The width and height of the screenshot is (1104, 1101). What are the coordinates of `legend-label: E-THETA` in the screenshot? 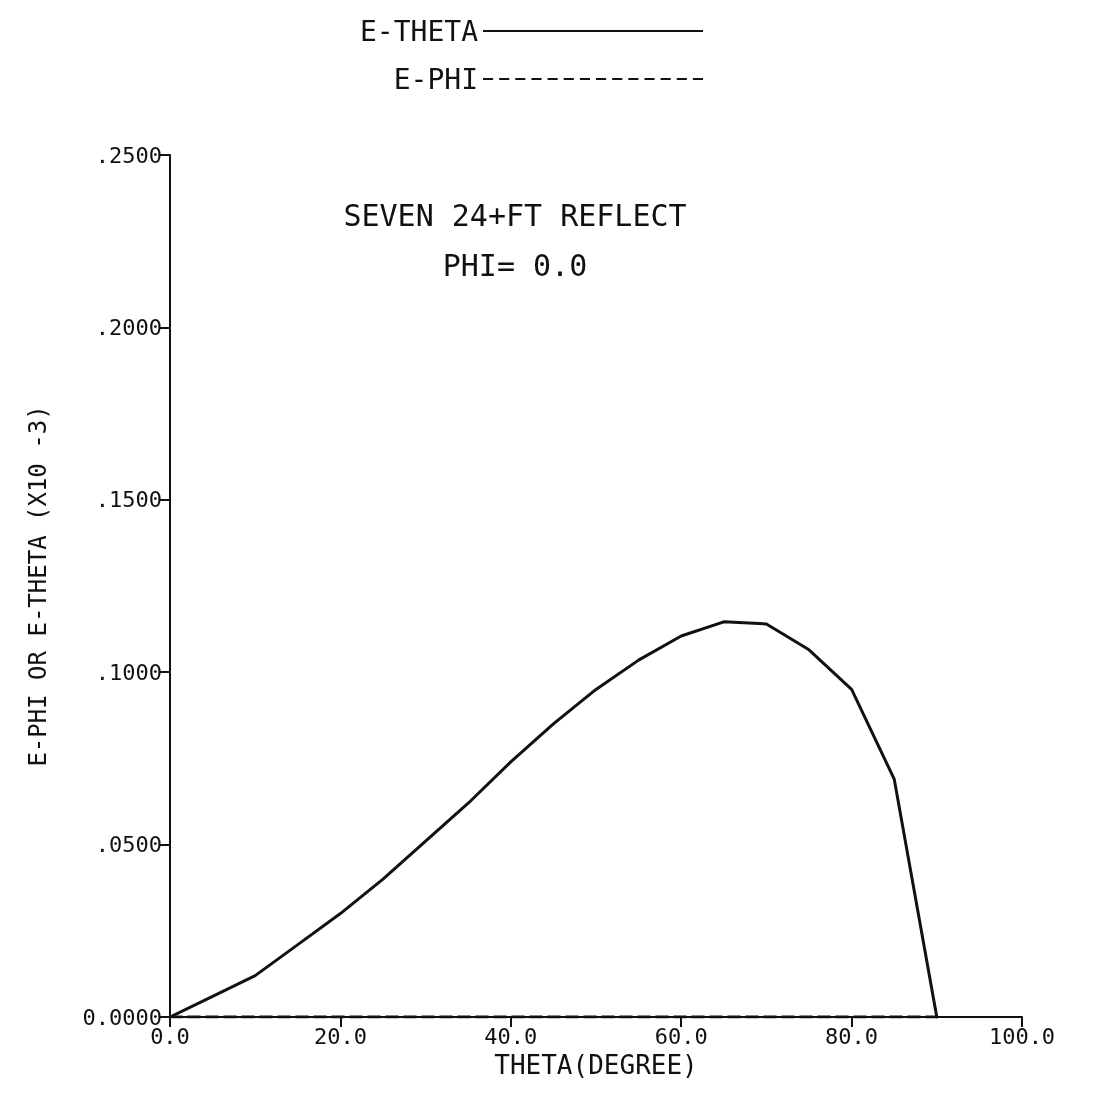 It's located at (419, 31).